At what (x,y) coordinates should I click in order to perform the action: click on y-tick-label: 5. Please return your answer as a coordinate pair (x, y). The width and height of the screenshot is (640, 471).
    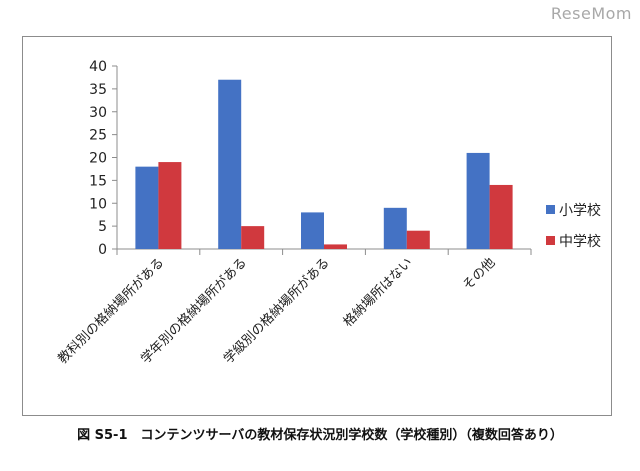
    Looking at the image, I should click on (102, 227).